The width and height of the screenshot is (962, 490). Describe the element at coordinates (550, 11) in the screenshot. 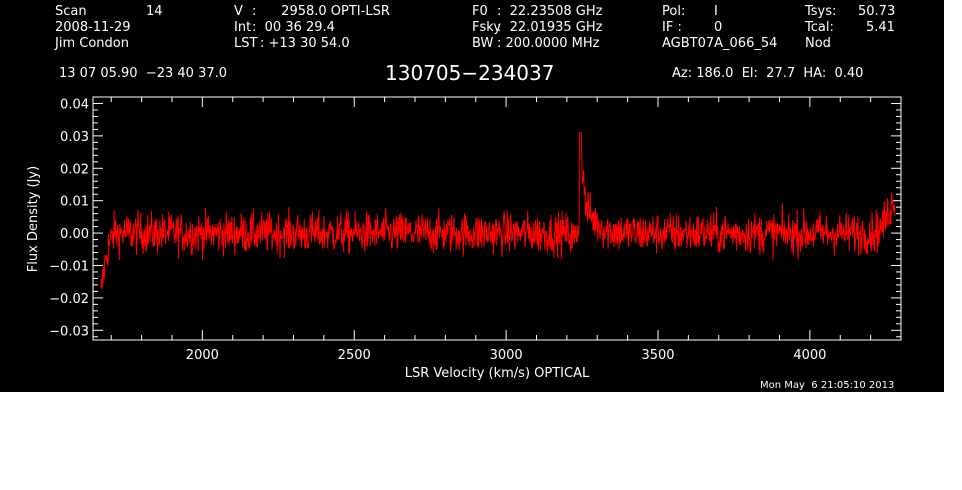

I see `f0-value: : 22.23508 GHz` at that location.